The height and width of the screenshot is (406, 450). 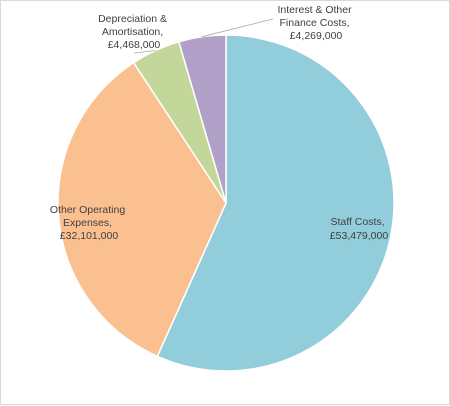 What do you see at coordinates (144, 52) in the screenshot?
I see `leader-line-depreciation` at bounding box center [144, 52].